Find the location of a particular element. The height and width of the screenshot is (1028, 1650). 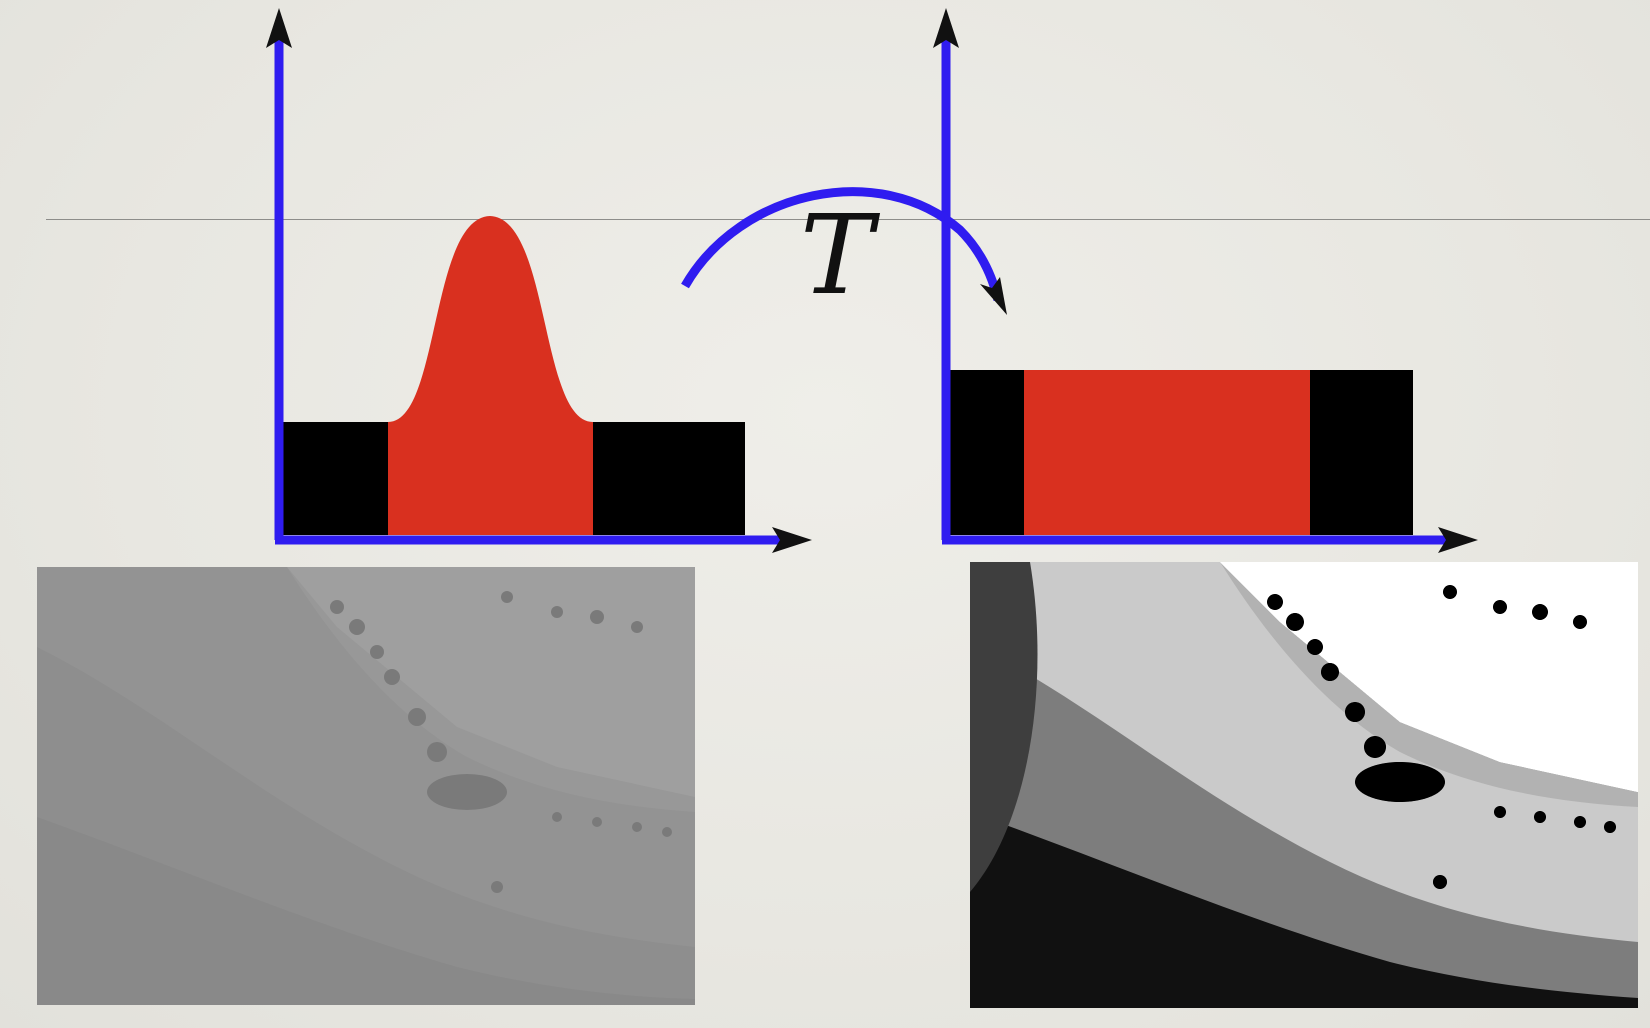

output-histogram-uniform is located at coordinates (1167, 452).